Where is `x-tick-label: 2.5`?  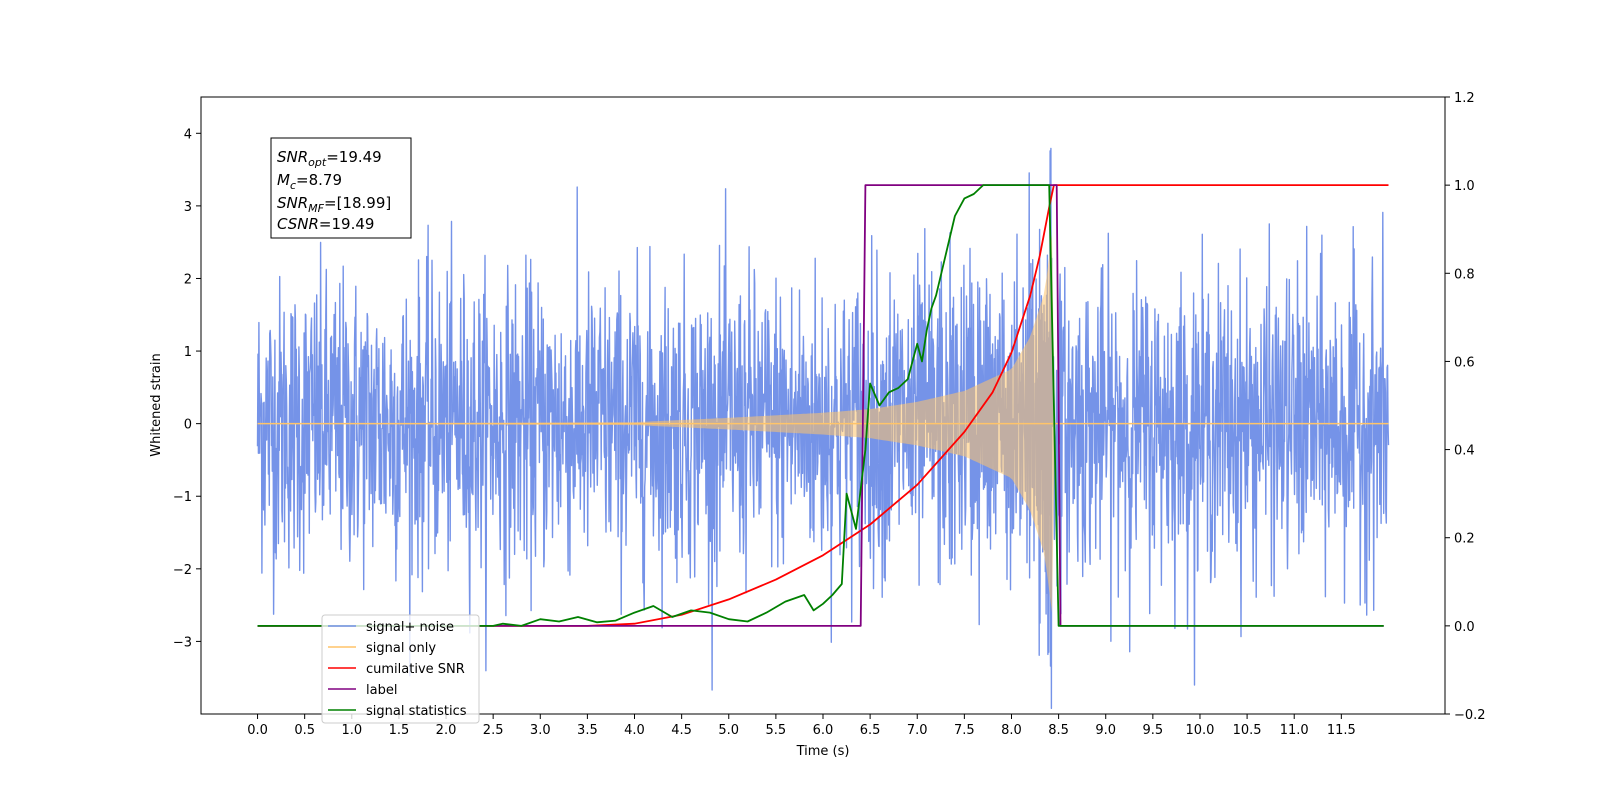 x-tick-label: 2.5 is located at coordinates (493, 730).